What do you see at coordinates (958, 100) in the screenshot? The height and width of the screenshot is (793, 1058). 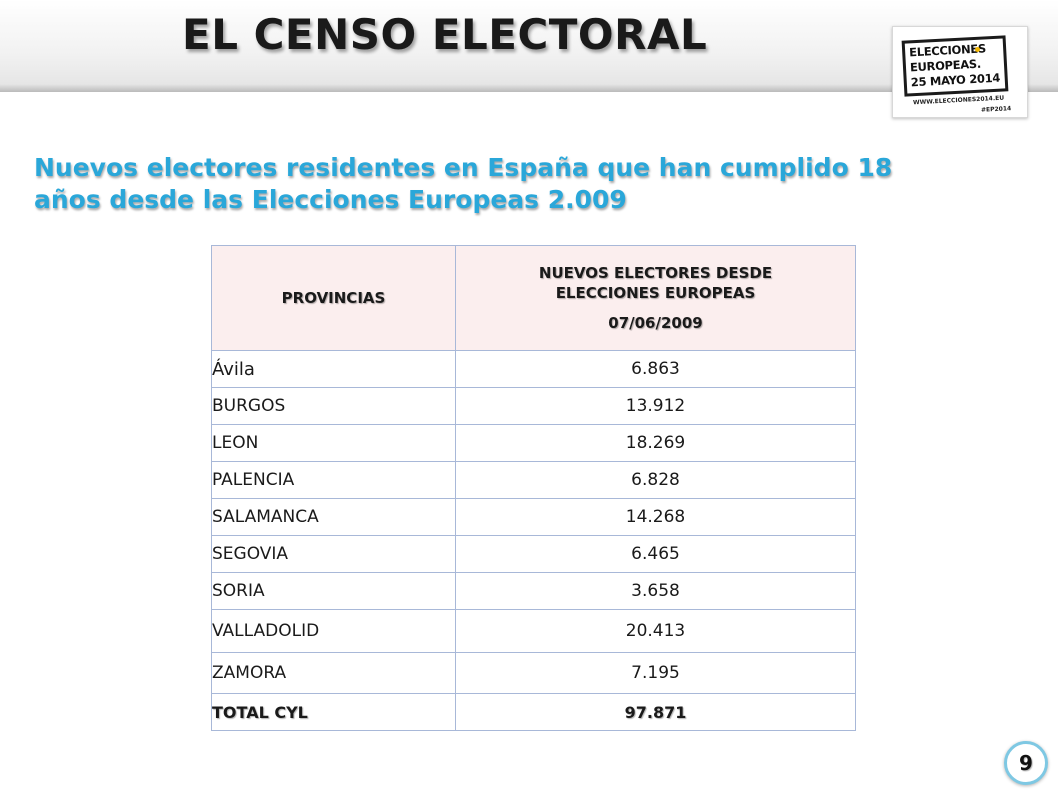 I see `logo-url: WWW.ELECCIONES2014.EU` at bounding box center [958, 100].